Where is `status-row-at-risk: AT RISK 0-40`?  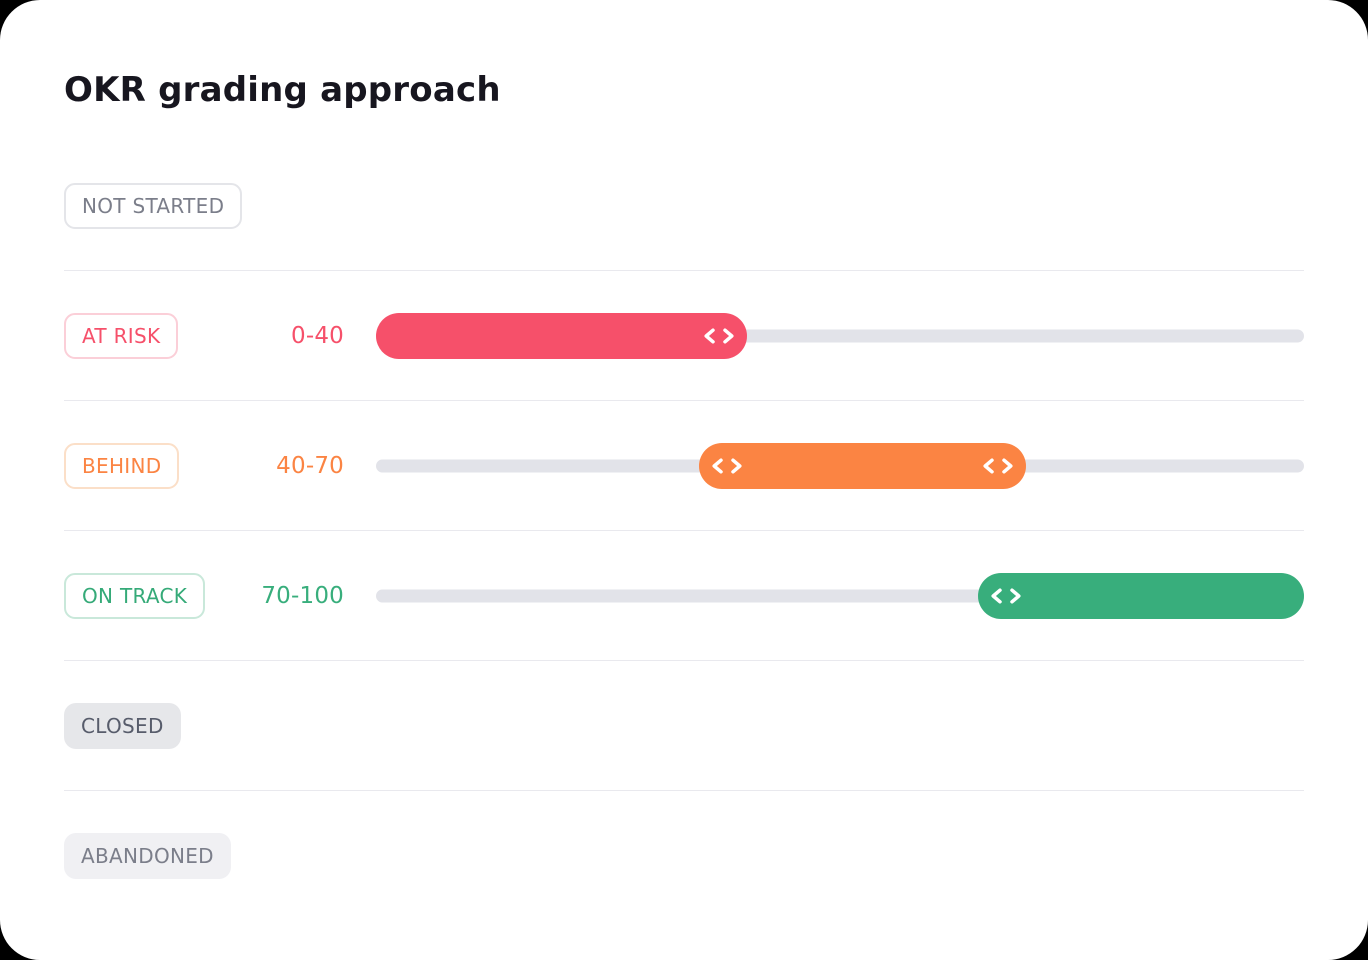 status-row-at-risk: AT RISK 0-40 is located at coordinates (684, 335).